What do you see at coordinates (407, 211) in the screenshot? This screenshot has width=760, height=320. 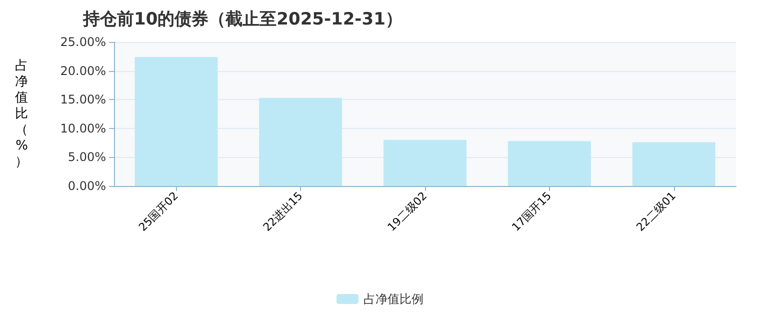 I see `x-tick-label: 19二级02` at bounding box center [407, 211].